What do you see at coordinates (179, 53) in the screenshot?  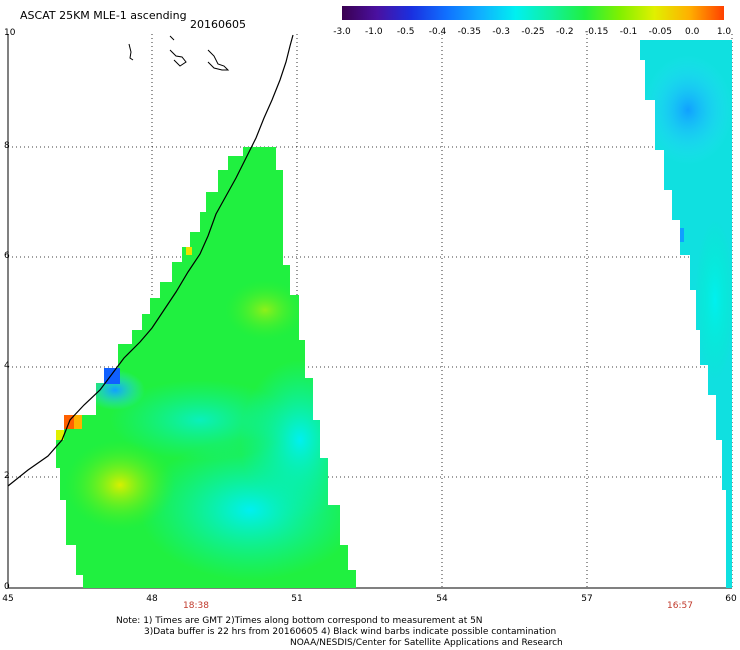 I see `islands` at bounding box center [179, 53].